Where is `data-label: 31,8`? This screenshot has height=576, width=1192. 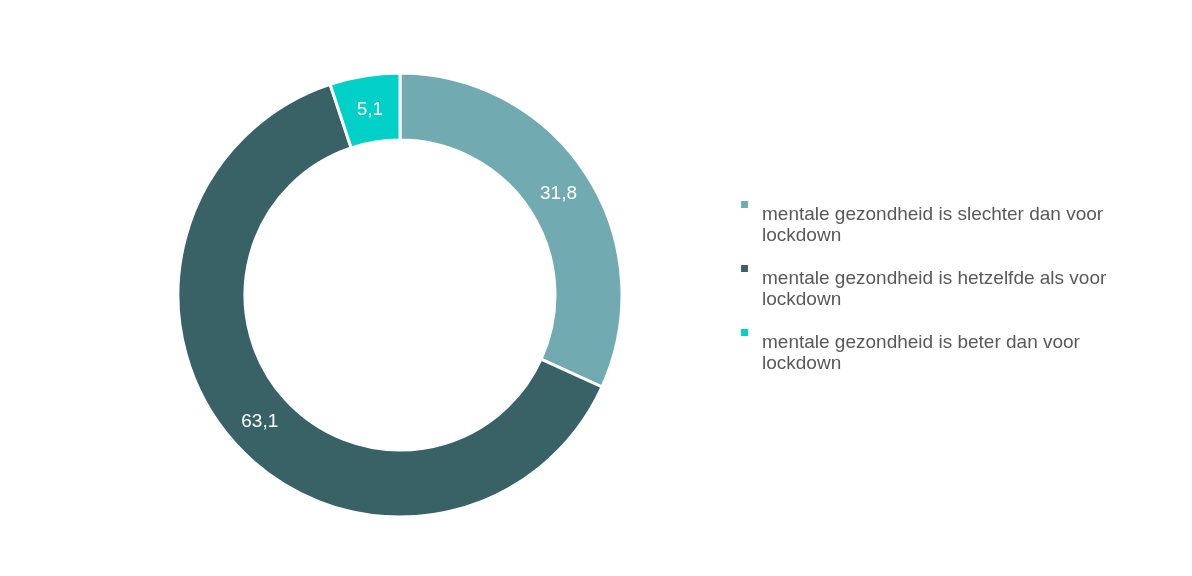 data-label: 31,8 is located at coordinates (559, 192).